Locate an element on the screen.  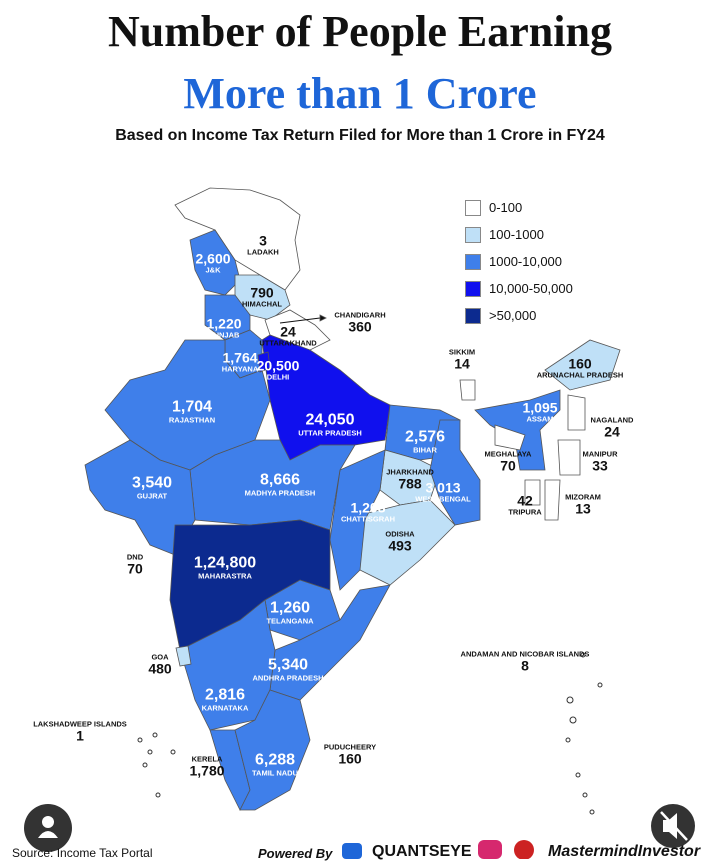
region-label: 8,666 MADHYA PRADESH is located at coordinates (280, 484).